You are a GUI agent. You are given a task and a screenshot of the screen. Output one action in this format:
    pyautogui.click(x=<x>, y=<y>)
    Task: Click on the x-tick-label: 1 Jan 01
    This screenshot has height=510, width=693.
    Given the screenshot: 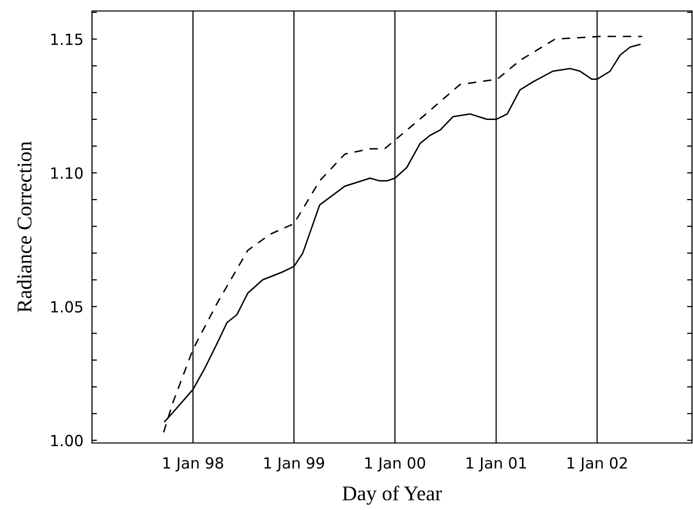 What is the action you would take?
    pyautogui.click(x=496, y=464)
    